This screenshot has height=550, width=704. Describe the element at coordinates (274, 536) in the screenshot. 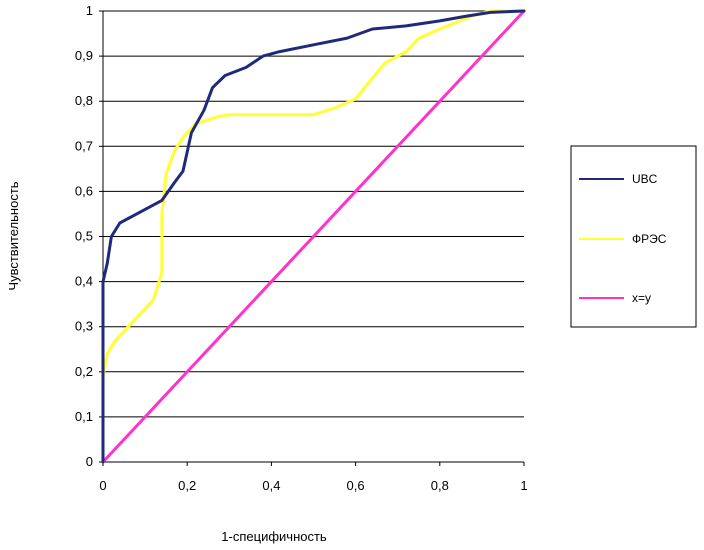

I see `x-axis-label: 1-специфичность` at that location.